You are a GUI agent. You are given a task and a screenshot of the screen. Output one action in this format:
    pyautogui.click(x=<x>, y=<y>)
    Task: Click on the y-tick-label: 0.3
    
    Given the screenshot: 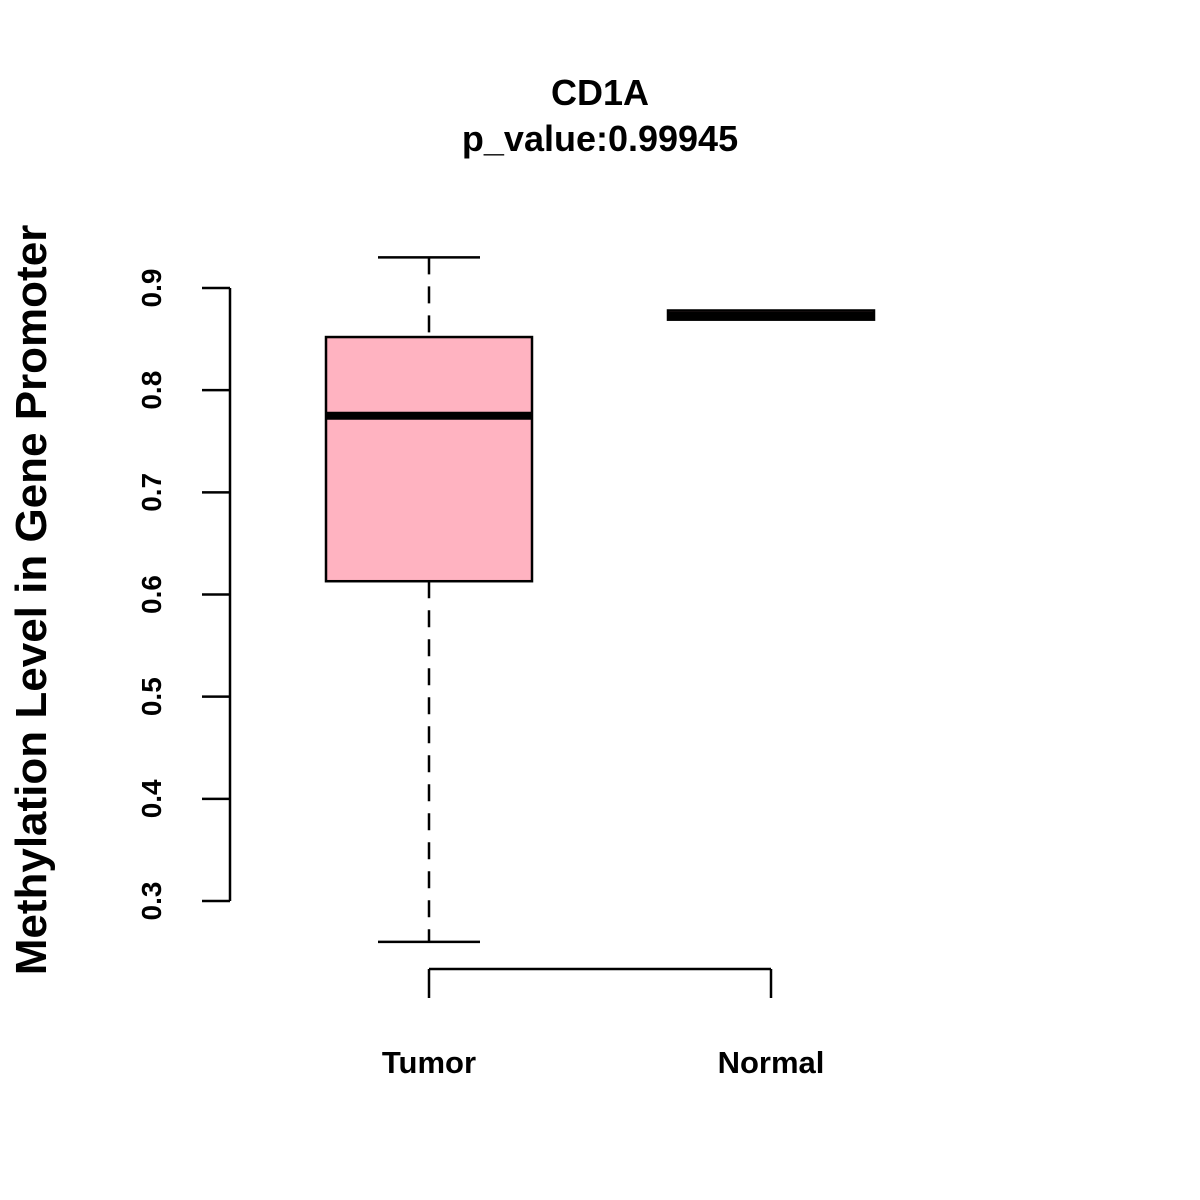 What is the action you would take?
    pyautogui.click(x=151, y=901)
    